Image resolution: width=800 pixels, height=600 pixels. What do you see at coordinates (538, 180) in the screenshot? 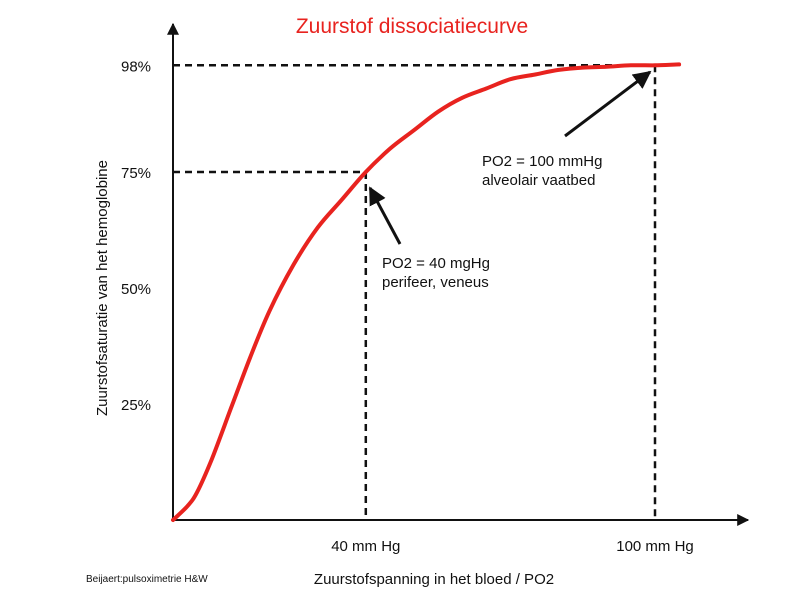
I see `annotation-1-line-1: alveolair vaatbed` at bounding box center [538, 180].